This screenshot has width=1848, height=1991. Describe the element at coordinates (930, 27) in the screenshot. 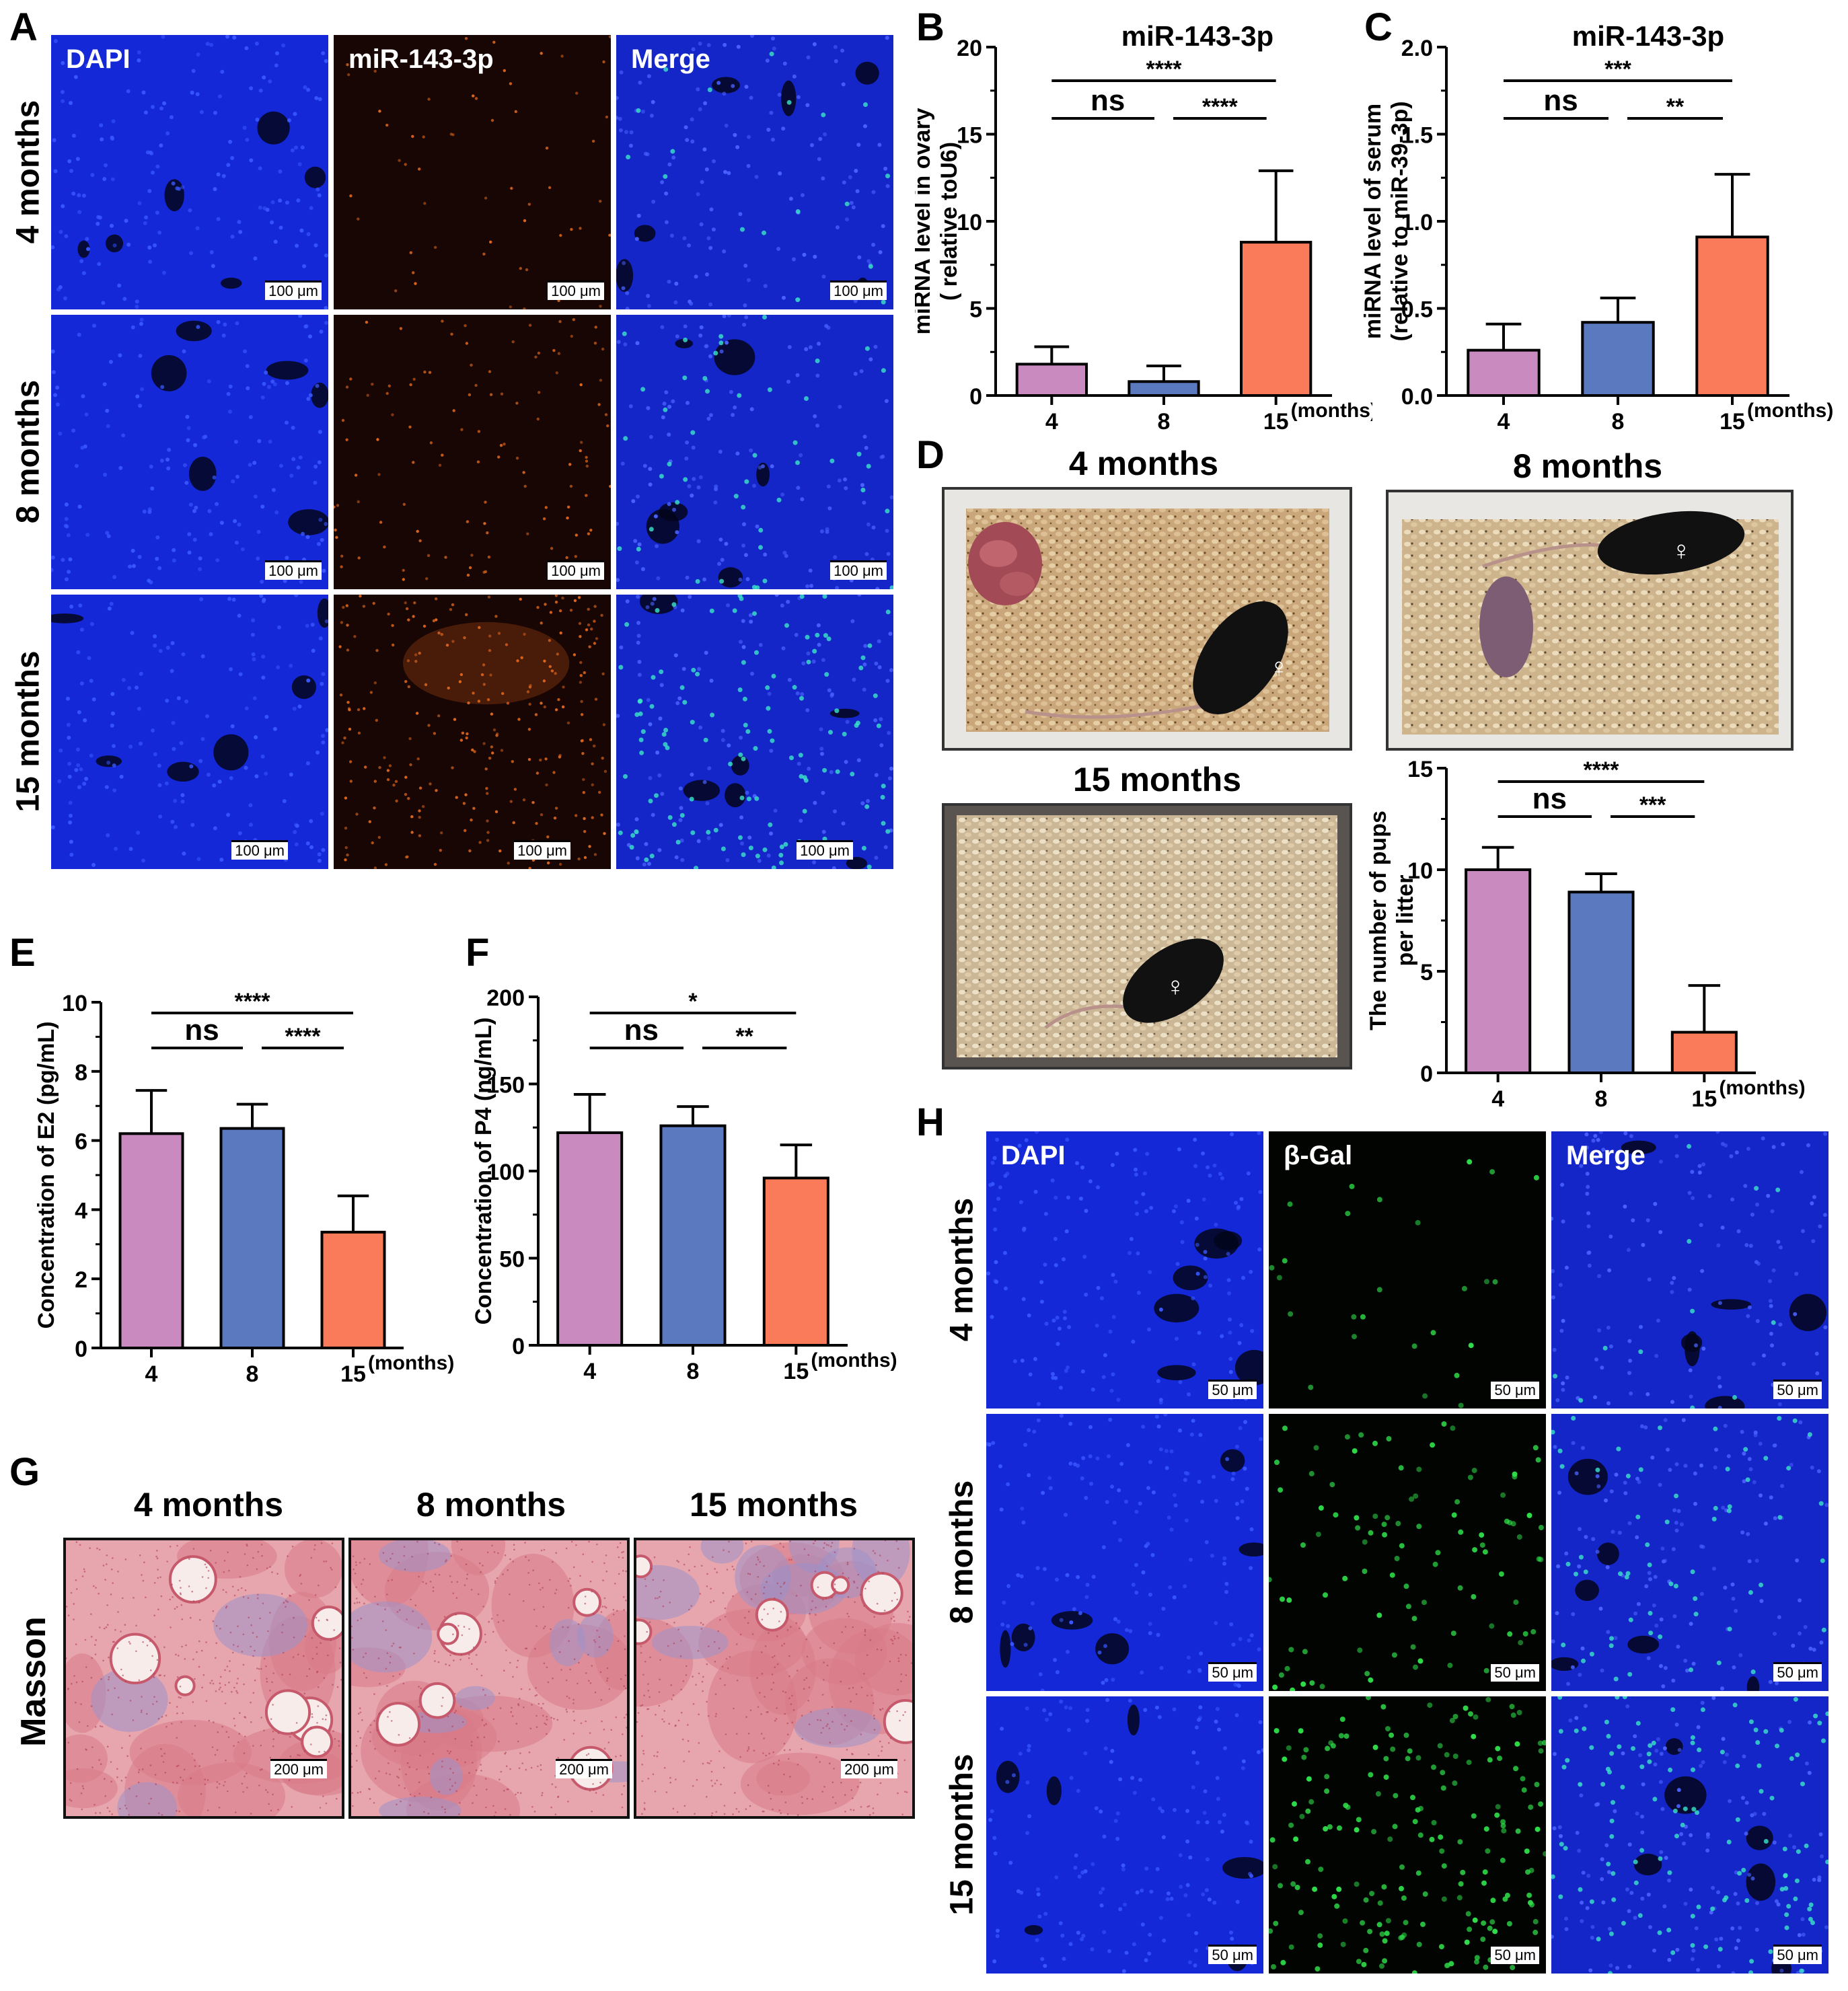

I see `panel-label-b: B` at that location.